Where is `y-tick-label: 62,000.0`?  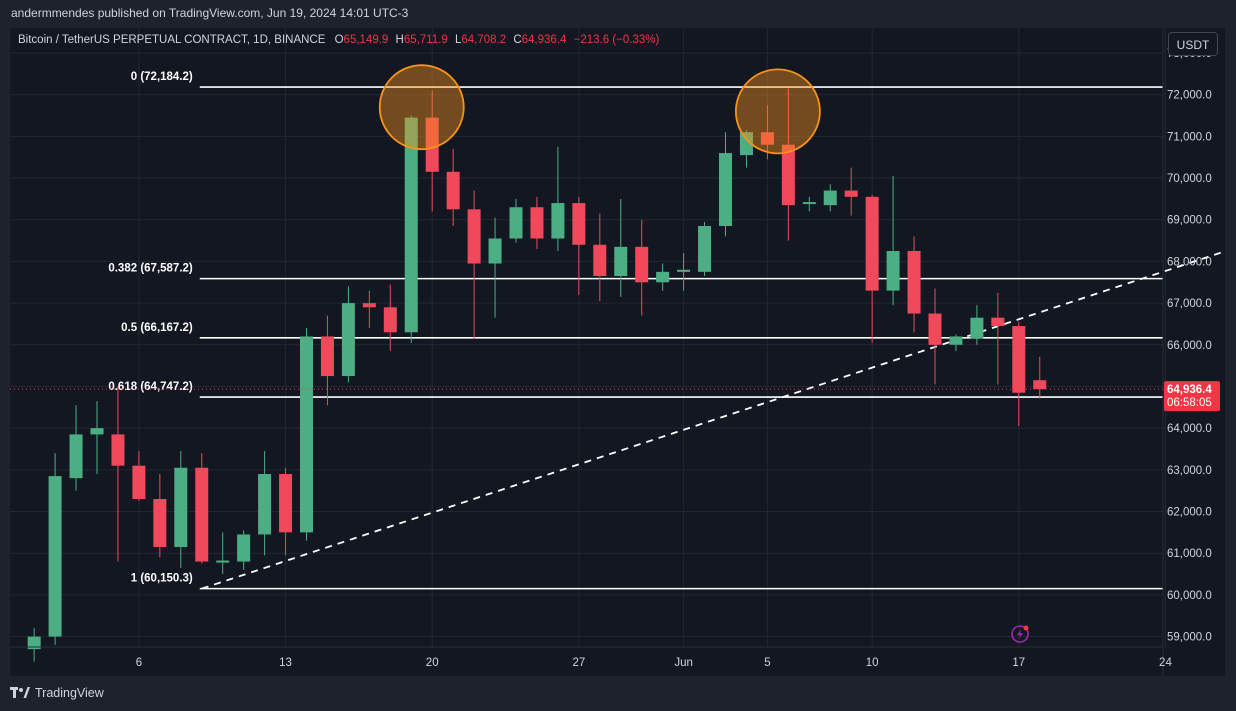 y-tick-label: 62,000.0 is located at coordinates (1189, 513).